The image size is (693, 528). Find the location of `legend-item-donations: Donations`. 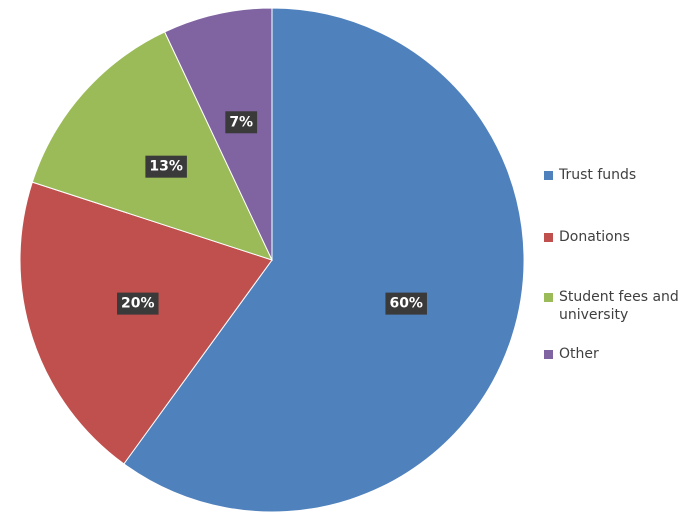

legend-item-donations: Donations is located at coordinates (611, 237).